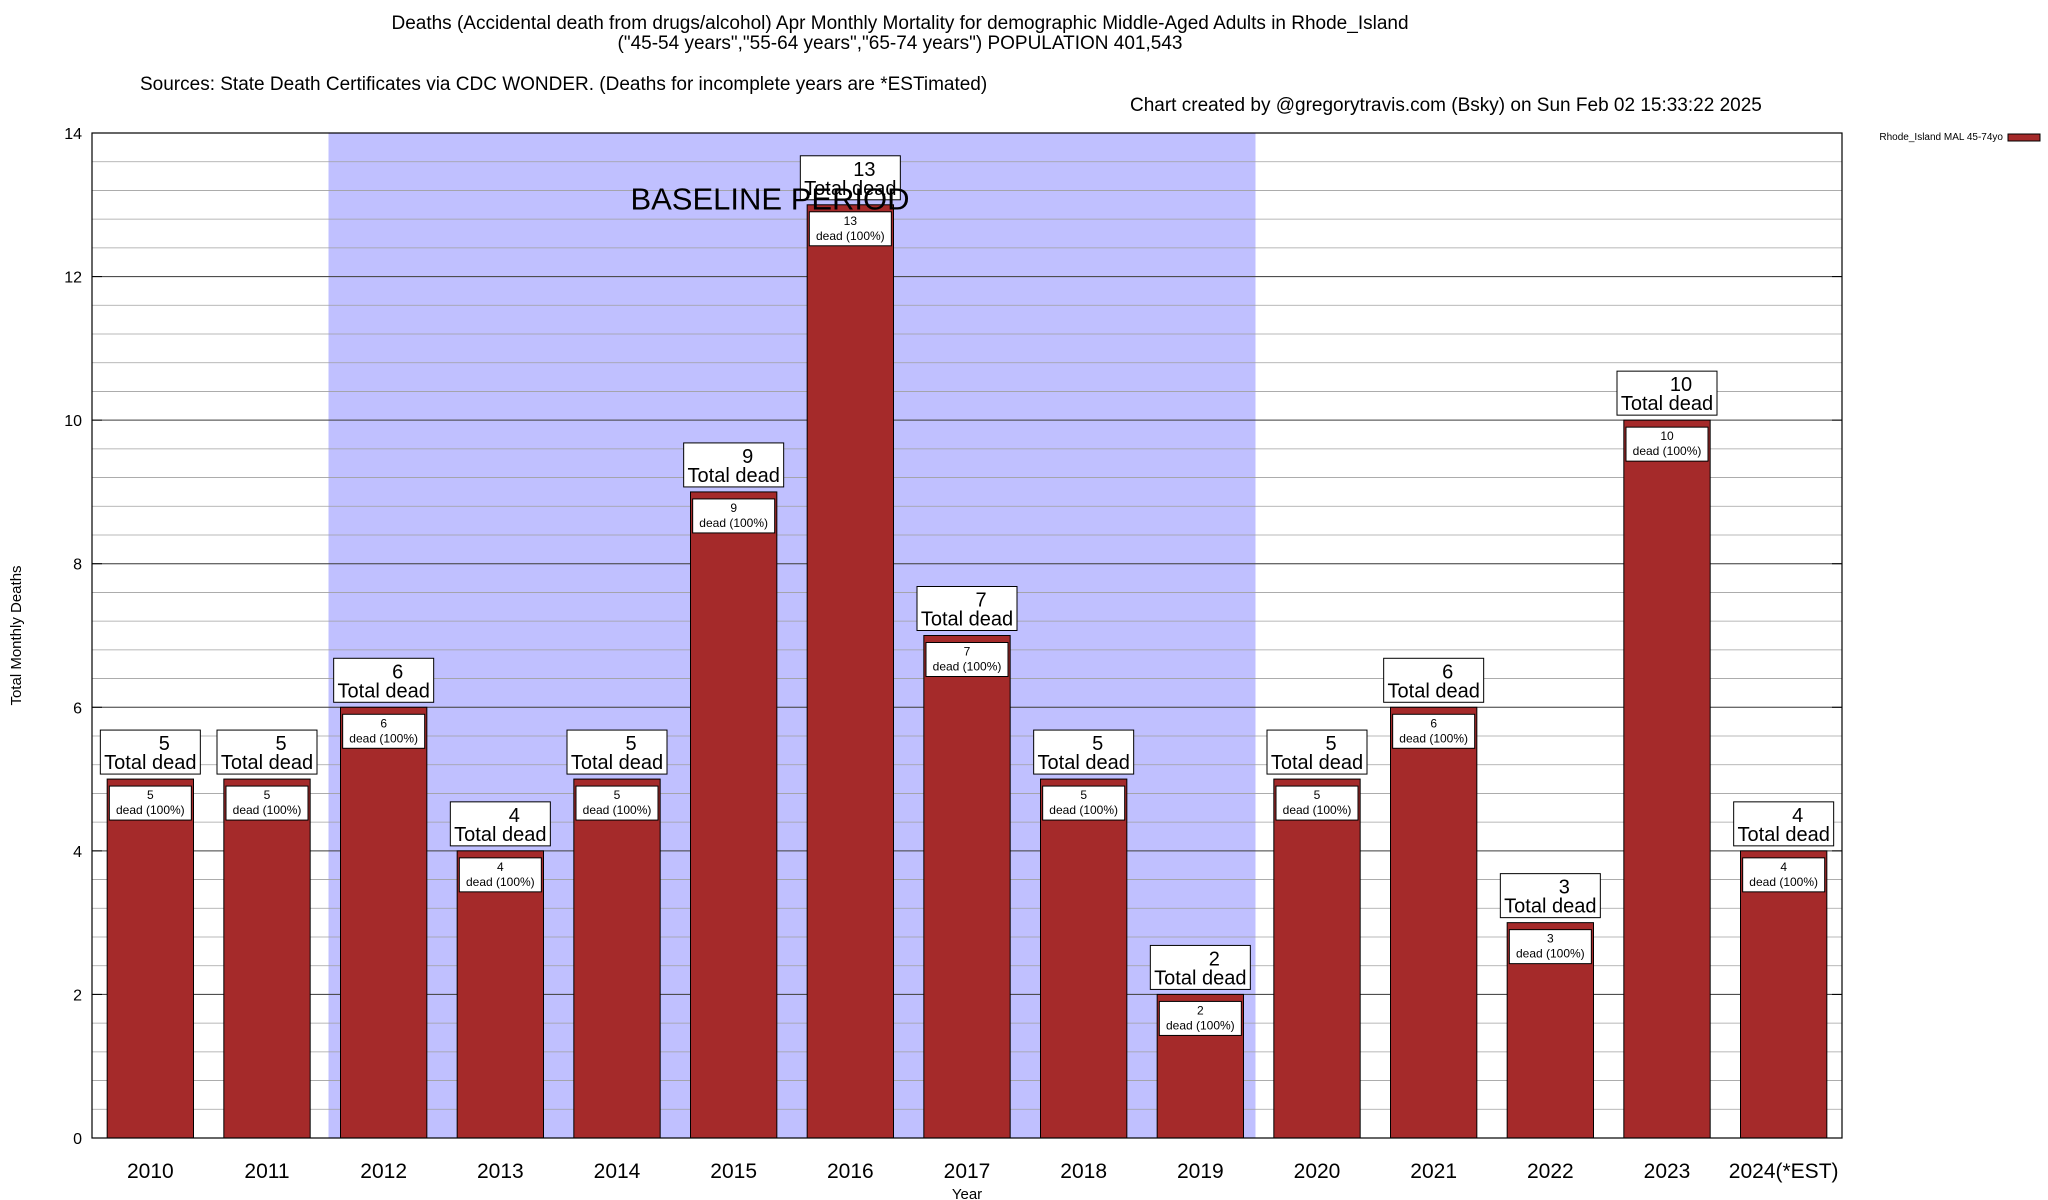  I want to click on bar-inner-value-label: 10, so click(1667, 436).